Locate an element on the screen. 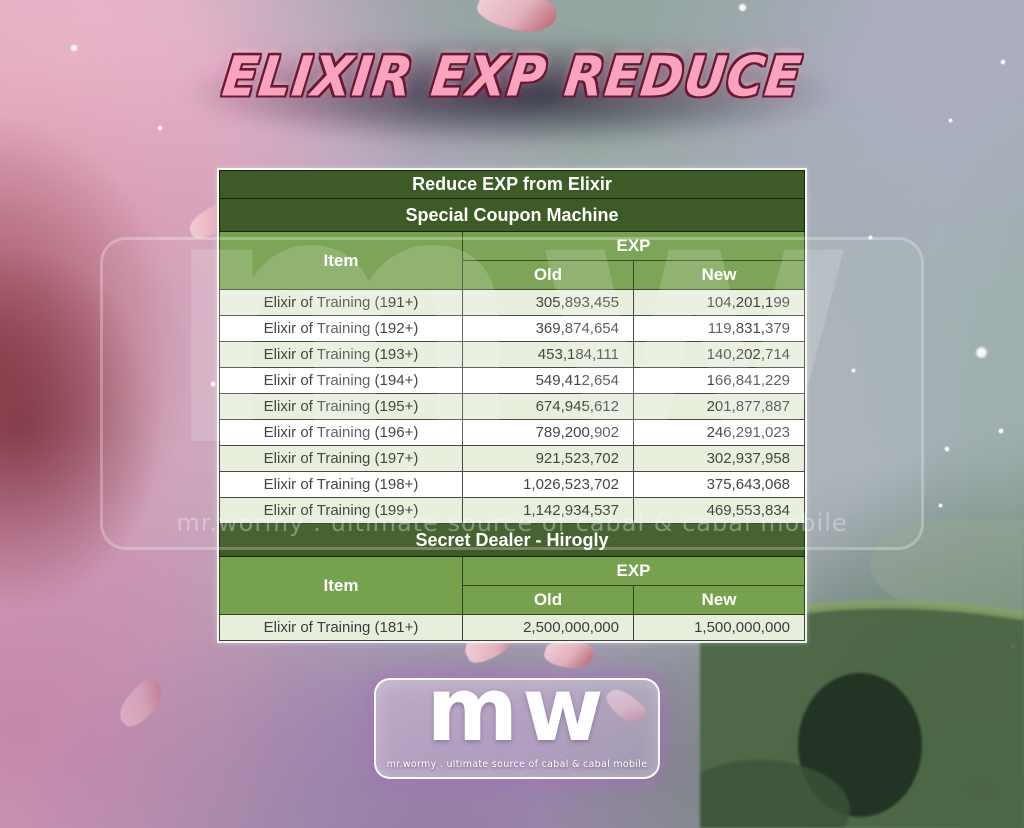  table-title-block: Reduce EXP from Elixir is located at coordinates (512, 184).